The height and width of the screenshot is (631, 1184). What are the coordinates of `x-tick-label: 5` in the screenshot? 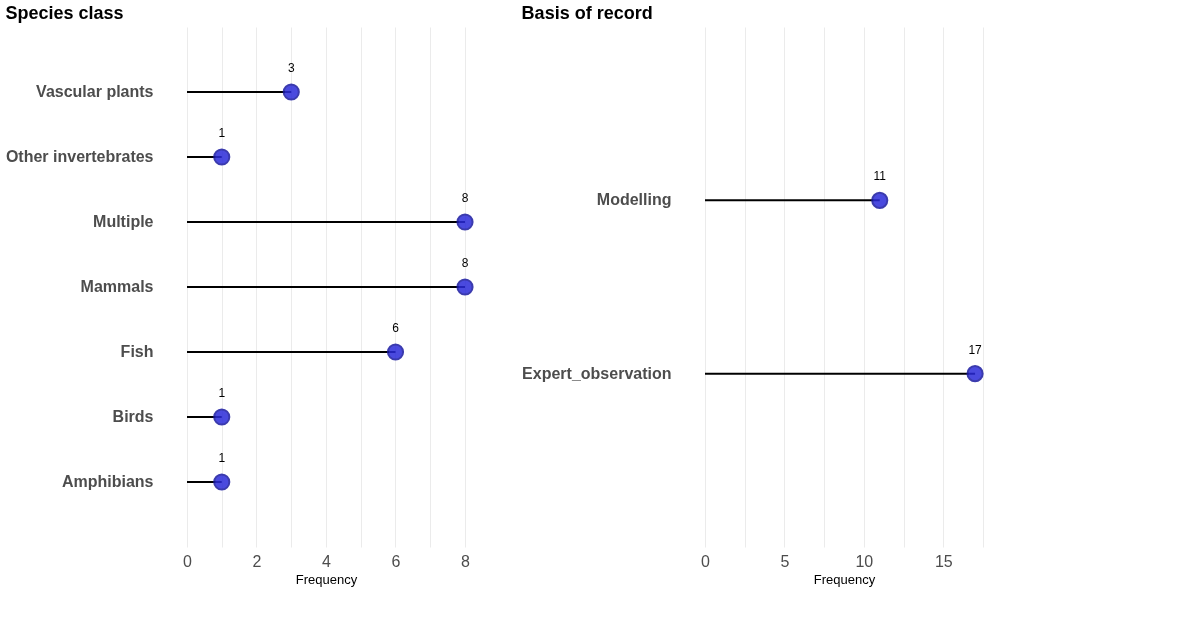 It's located at (785, 561).